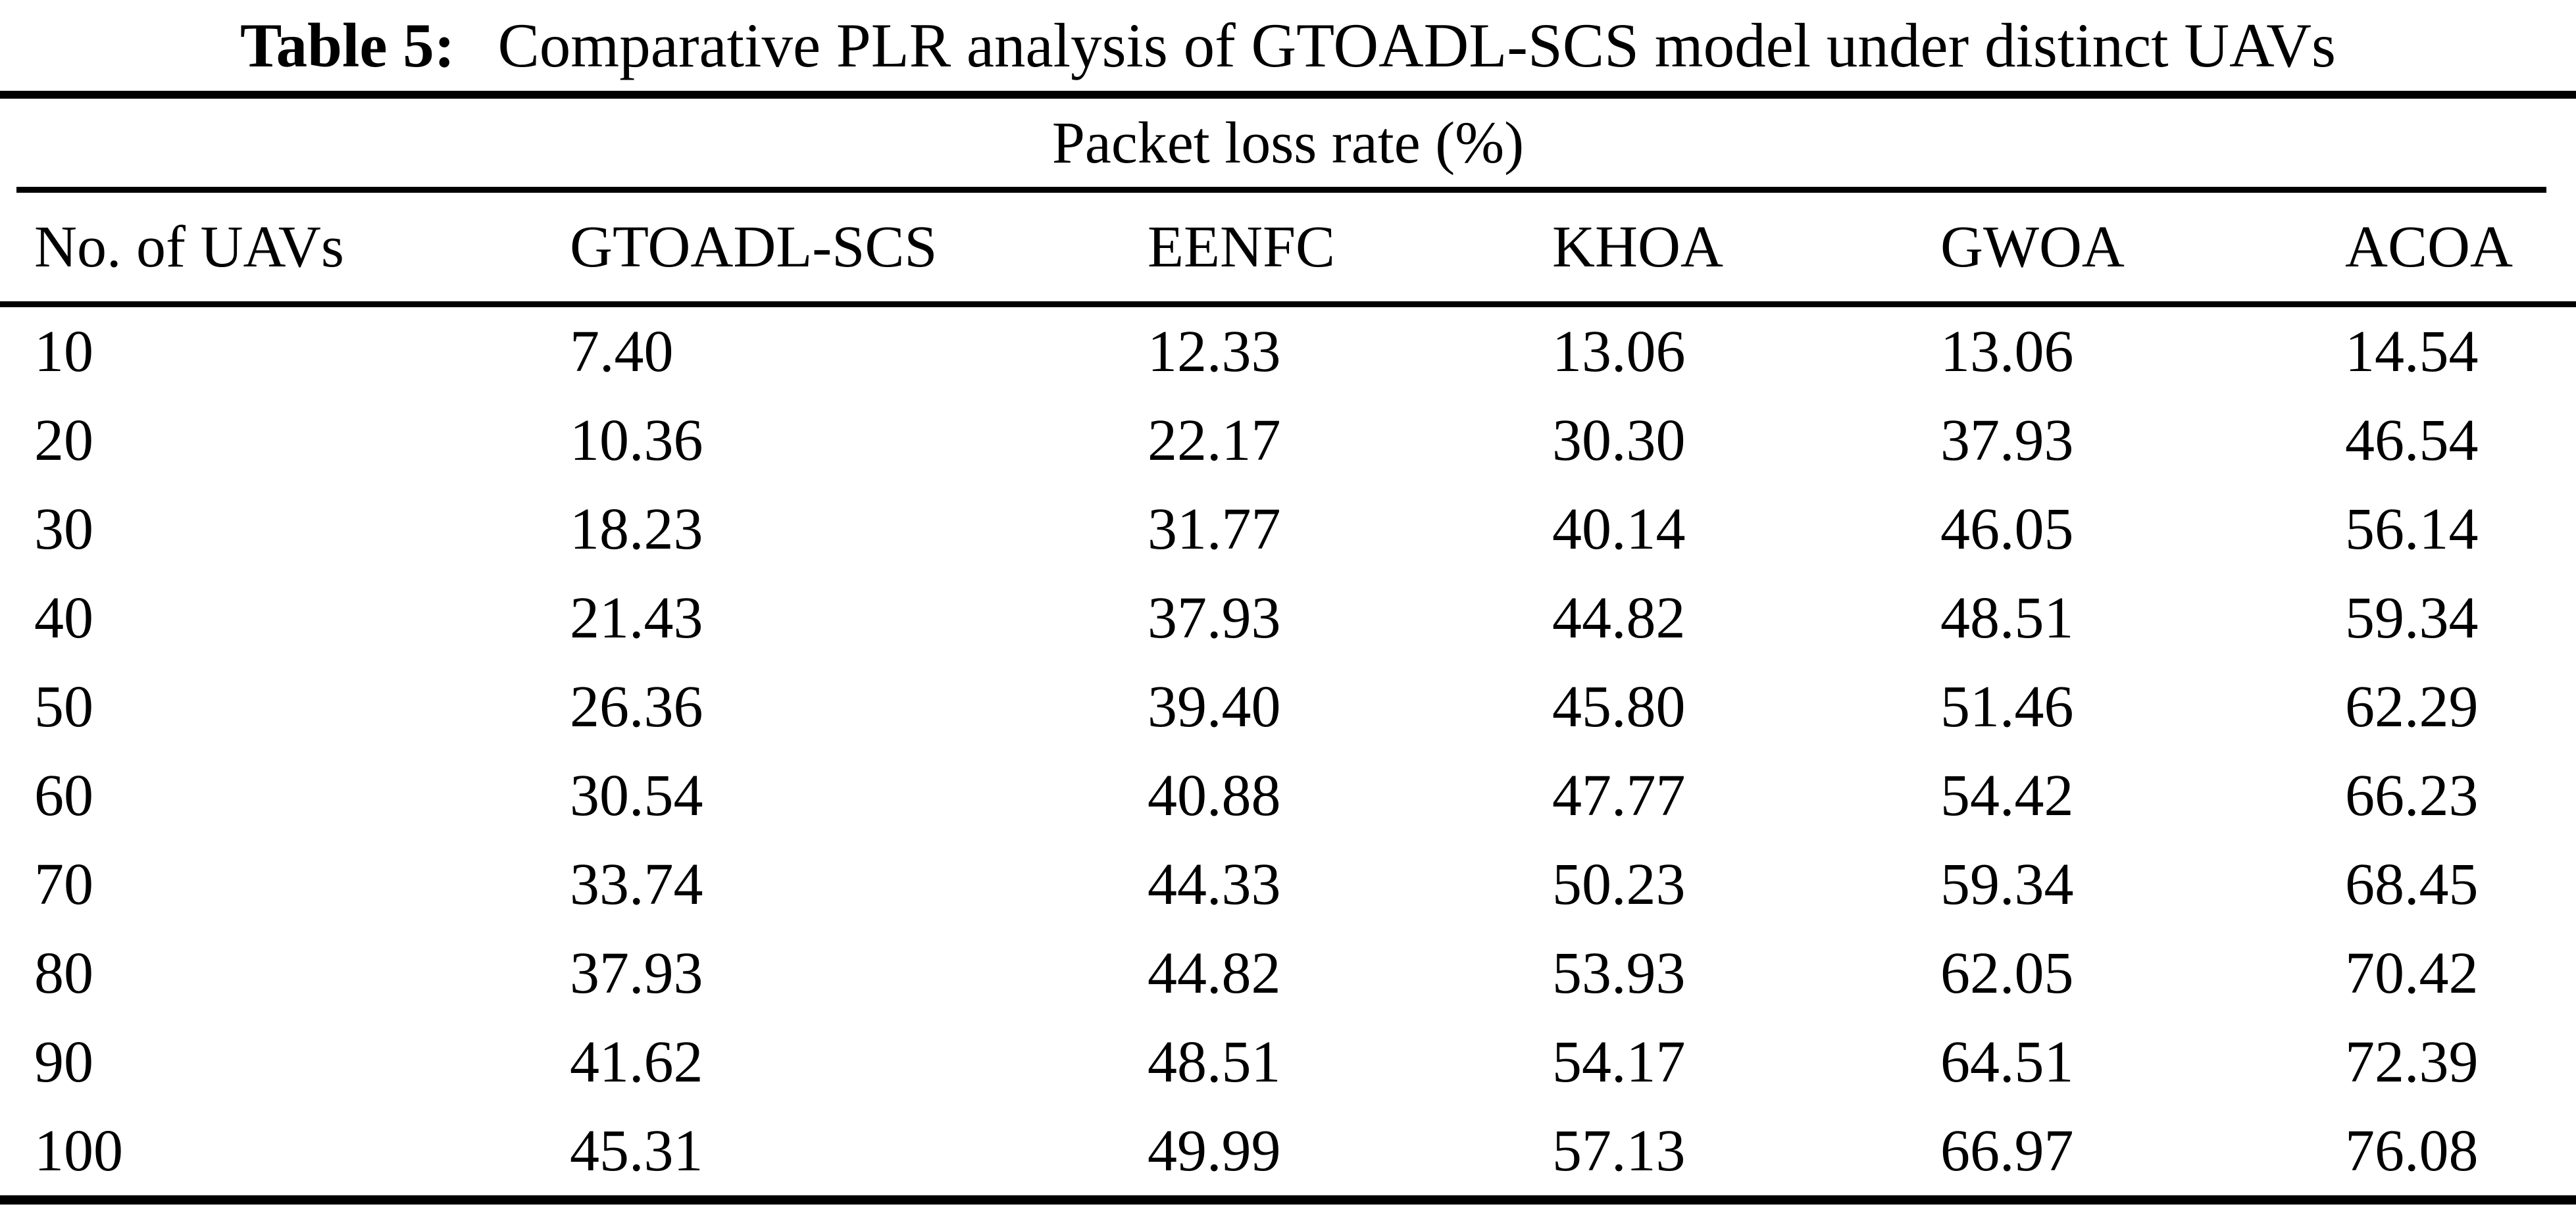 This screenshot has width=2576, height=1219. I want to click on table-cell: 21.43, so click(636, 618).